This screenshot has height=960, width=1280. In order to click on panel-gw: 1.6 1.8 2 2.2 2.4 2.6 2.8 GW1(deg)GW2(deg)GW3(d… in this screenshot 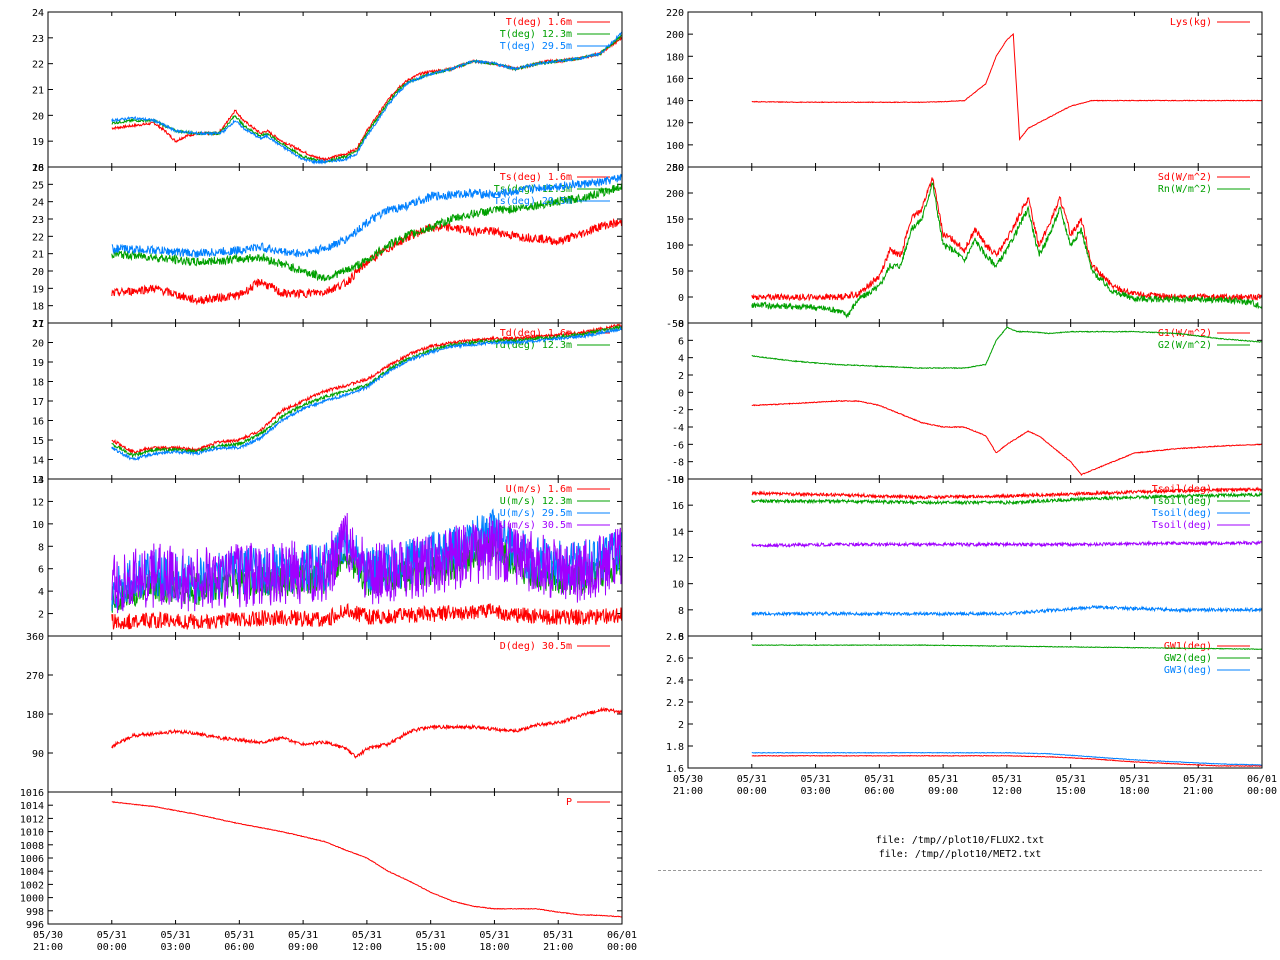, I will do `click(964, 703)`.